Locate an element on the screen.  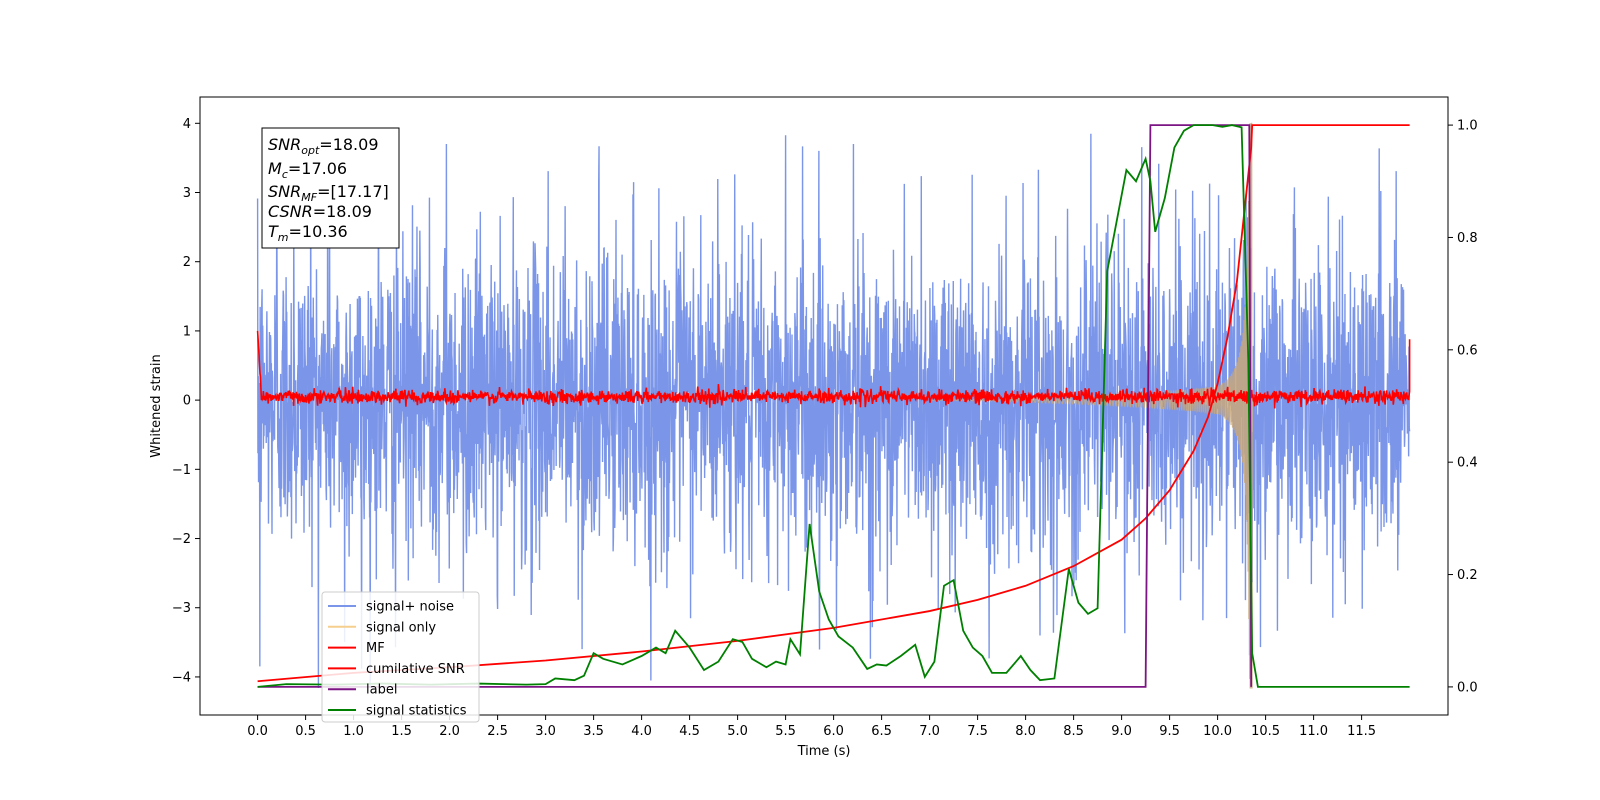
y-axis-left: 4 3 2 1 0 −1 −2 −3 −4 is located at coordinates (186, 401).